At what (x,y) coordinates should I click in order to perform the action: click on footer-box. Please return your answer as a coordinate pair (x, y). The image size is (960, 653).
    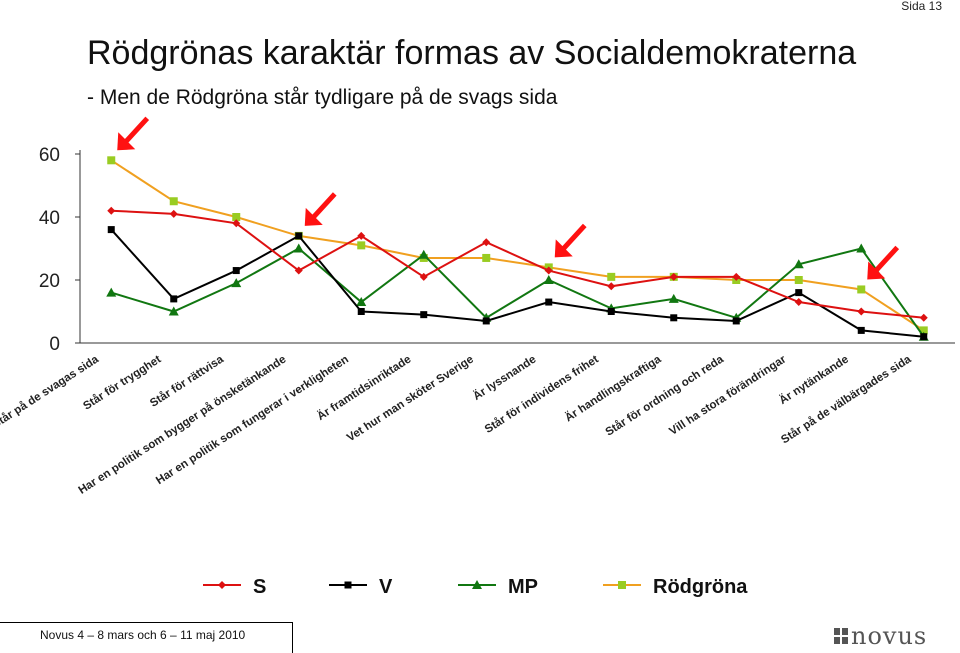
    Looking at the image, I should click on (146, 637).